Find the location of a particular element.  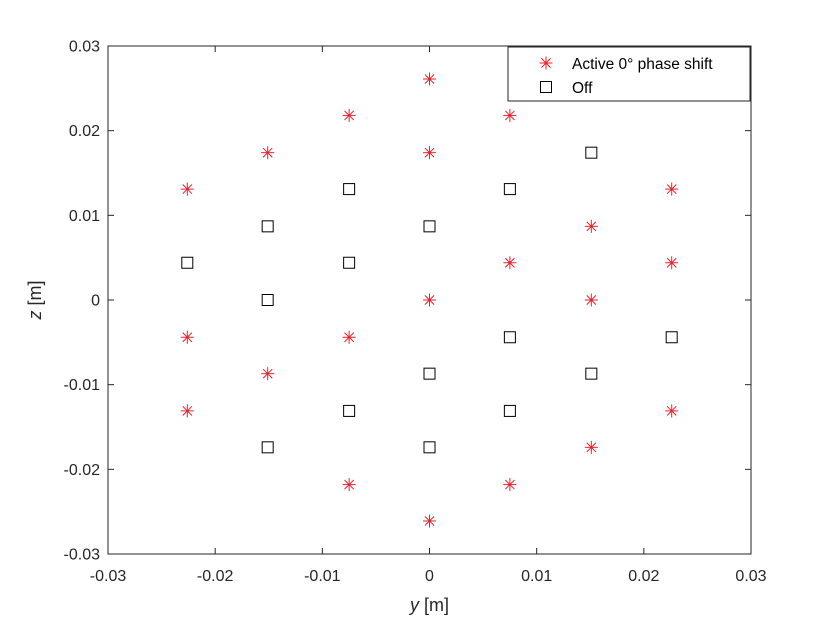

legend-marker-off is located at coordinates (546, 87).